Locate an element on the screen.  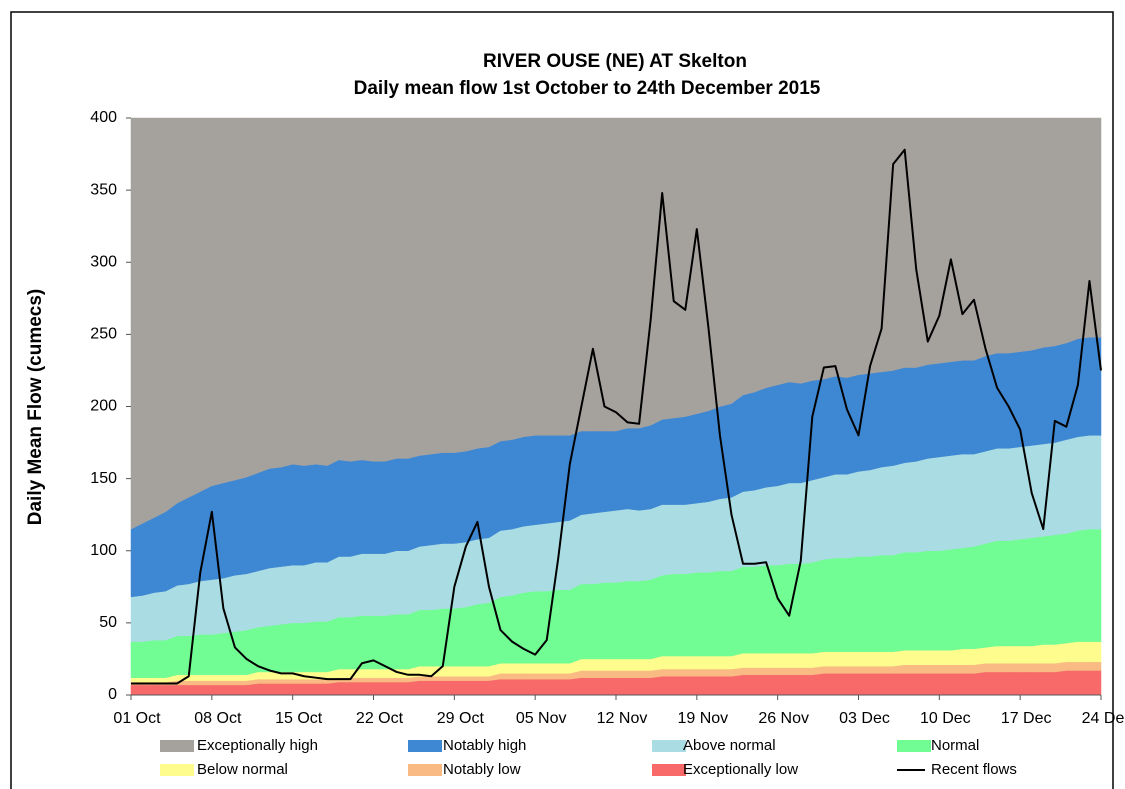
y-axis-label: Daily Mean Flow (cumecs) is located at coordinates (35, 407).